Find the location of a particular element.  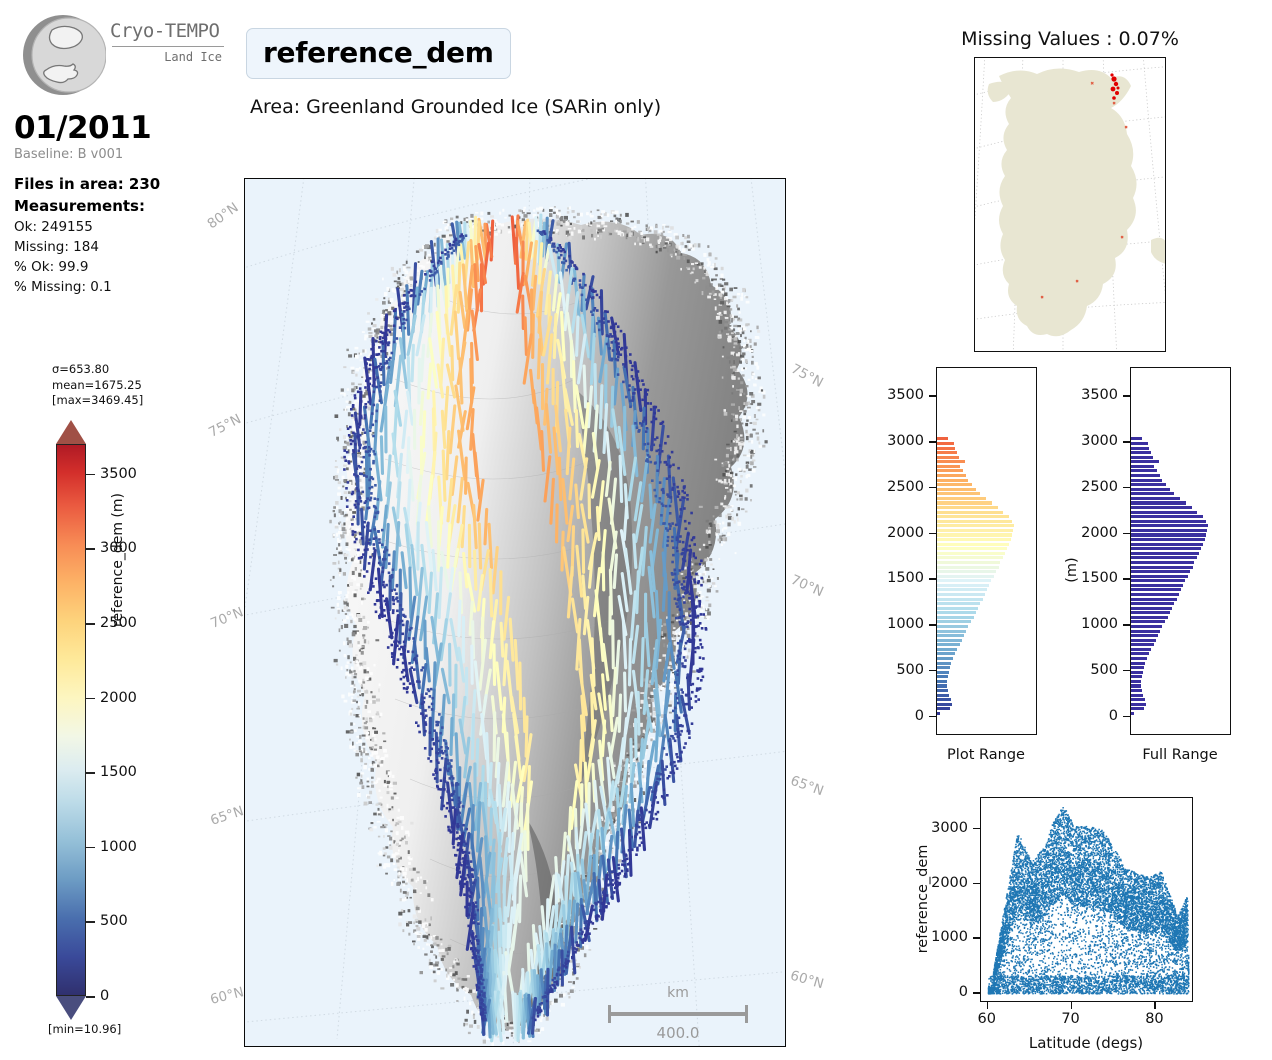

missing-values-map is located at coordinates (1070, 204).